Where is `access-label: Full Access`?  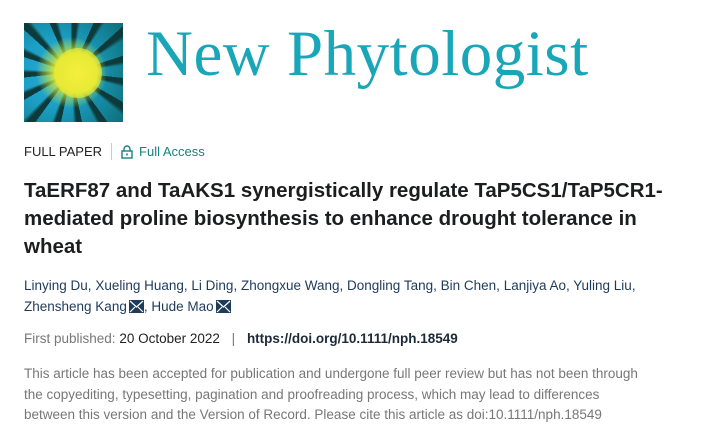 access-label: Full Access is located at coordinates (172, 151).